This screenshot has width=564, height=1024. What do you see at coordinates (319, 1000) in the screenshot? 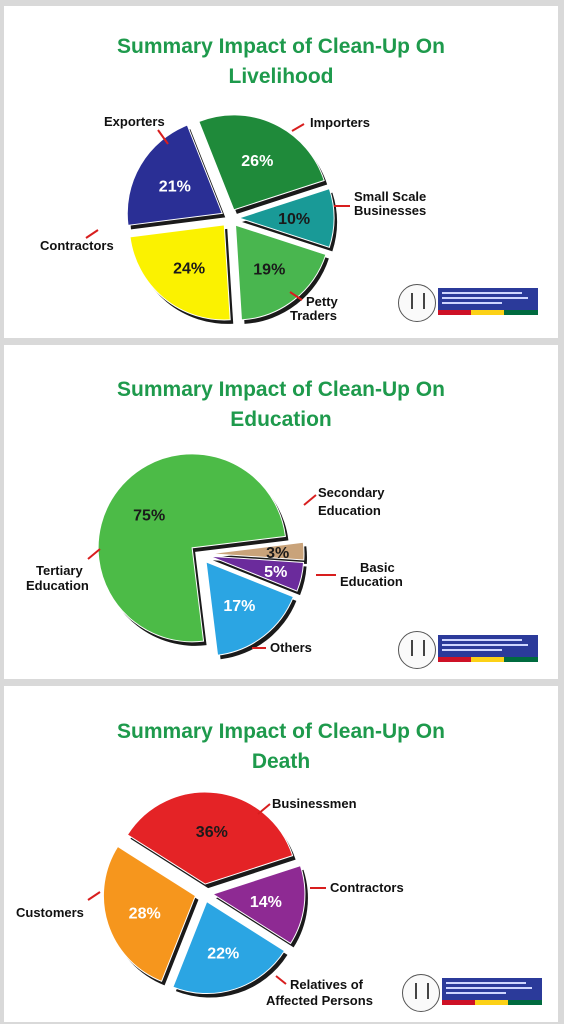
I see `legend-label-relatives-2: Affected Persons` at bounding box center [319, 1000].